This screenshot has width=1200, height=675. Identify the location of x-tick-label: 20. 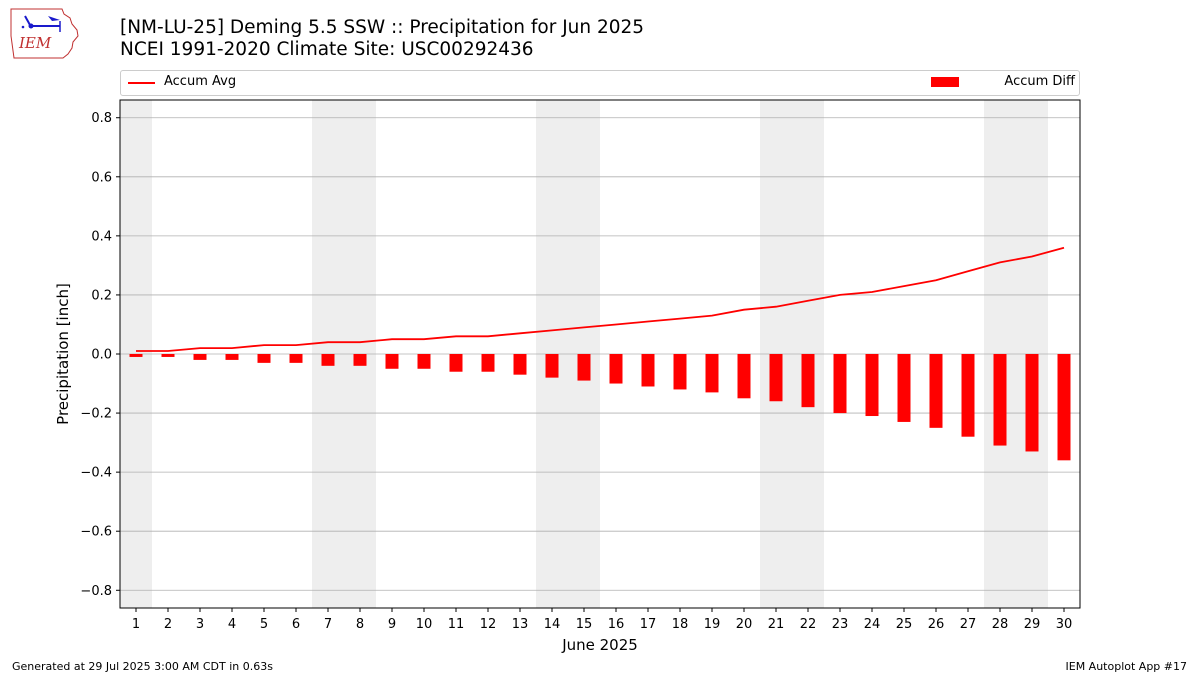
(744, 624).